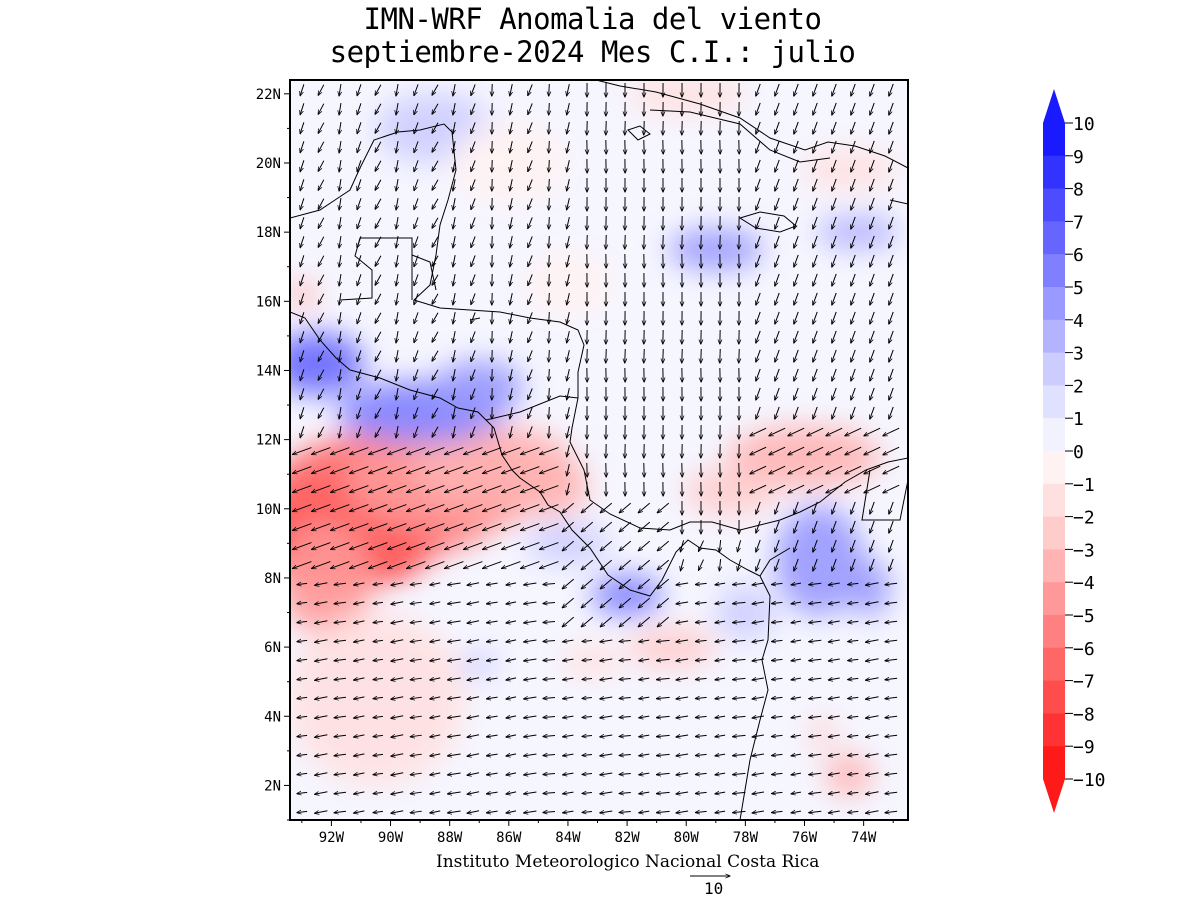  I want to click on colorbar-label: −4, so click(1084, 583).